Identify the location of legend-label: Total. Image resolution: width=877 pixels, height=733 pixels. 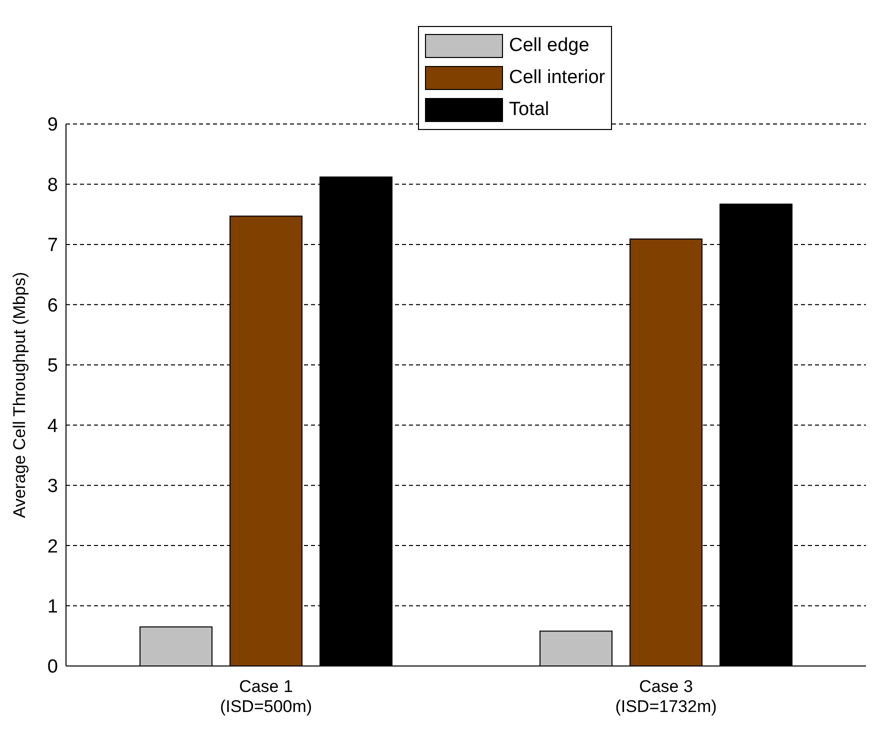
(529, 110).